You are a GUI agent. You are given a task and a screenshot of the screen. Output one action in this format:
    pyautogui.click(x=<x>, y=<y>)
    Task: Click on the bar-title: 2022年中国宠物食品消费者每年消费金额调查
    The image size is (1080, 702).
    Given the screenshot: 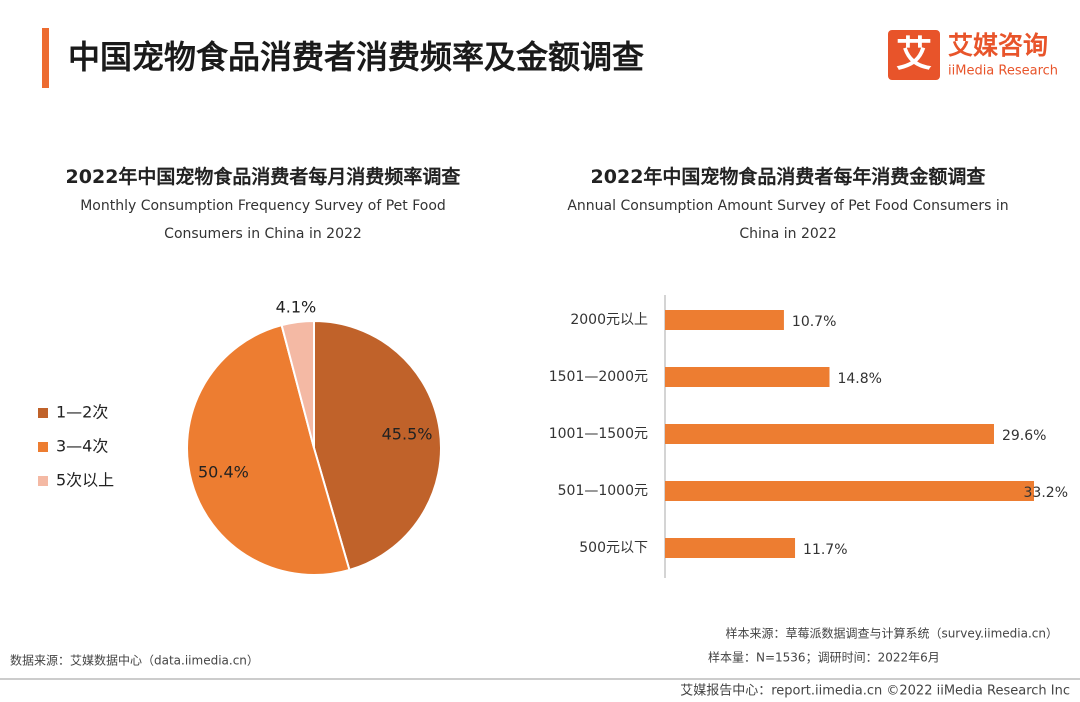 What is the action you would take?
    pyautogui.click(x=788, y=177)
    